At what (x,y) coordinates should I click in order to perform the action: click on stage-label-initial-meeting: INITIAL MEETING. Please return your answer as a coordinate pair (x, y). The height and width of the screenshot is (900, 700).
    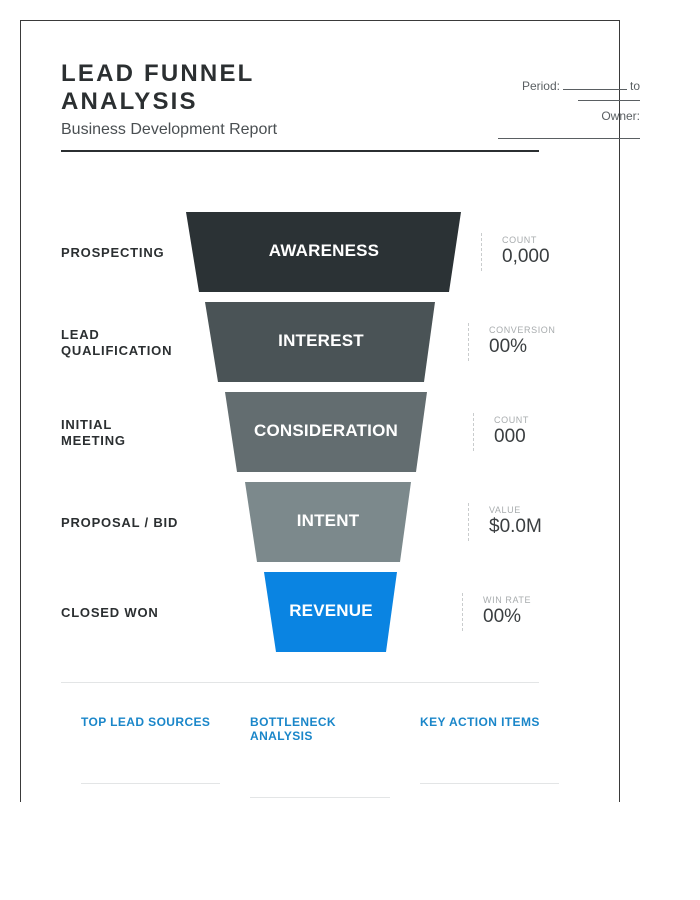
    Looking at the image, I should click on (93, 432).